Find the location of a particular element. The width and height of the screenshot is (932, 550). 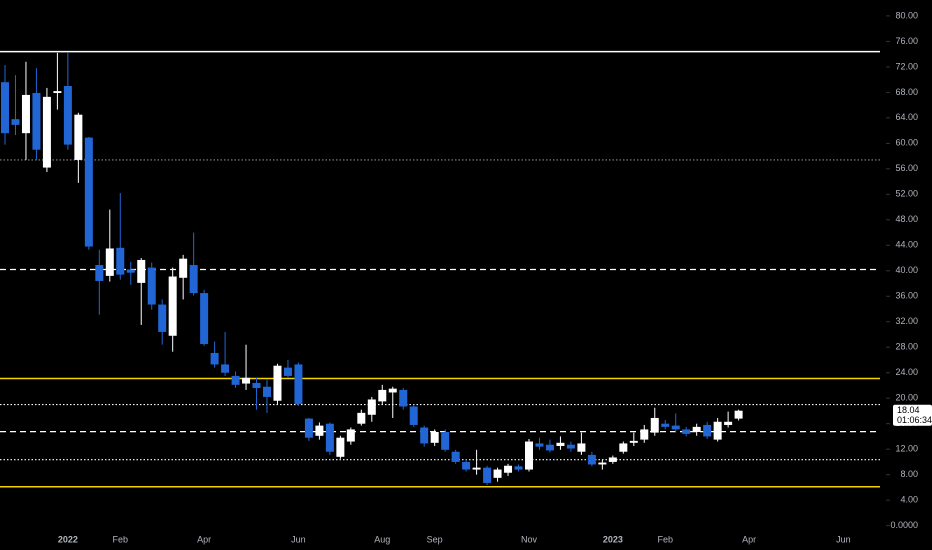

y-tick-label: 44.00 is located at coordinates (906, 245).